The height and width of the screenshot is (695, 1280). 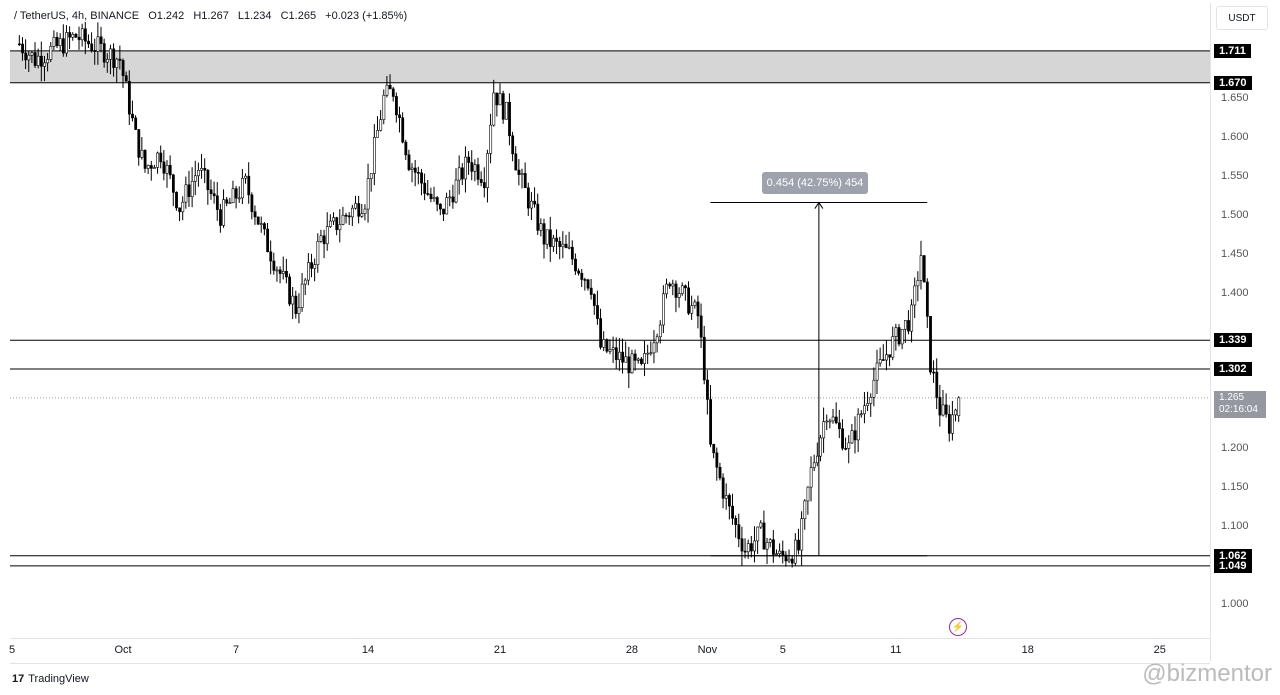 I want to click on currency-button: USDT, so click(x=1242, y=18).